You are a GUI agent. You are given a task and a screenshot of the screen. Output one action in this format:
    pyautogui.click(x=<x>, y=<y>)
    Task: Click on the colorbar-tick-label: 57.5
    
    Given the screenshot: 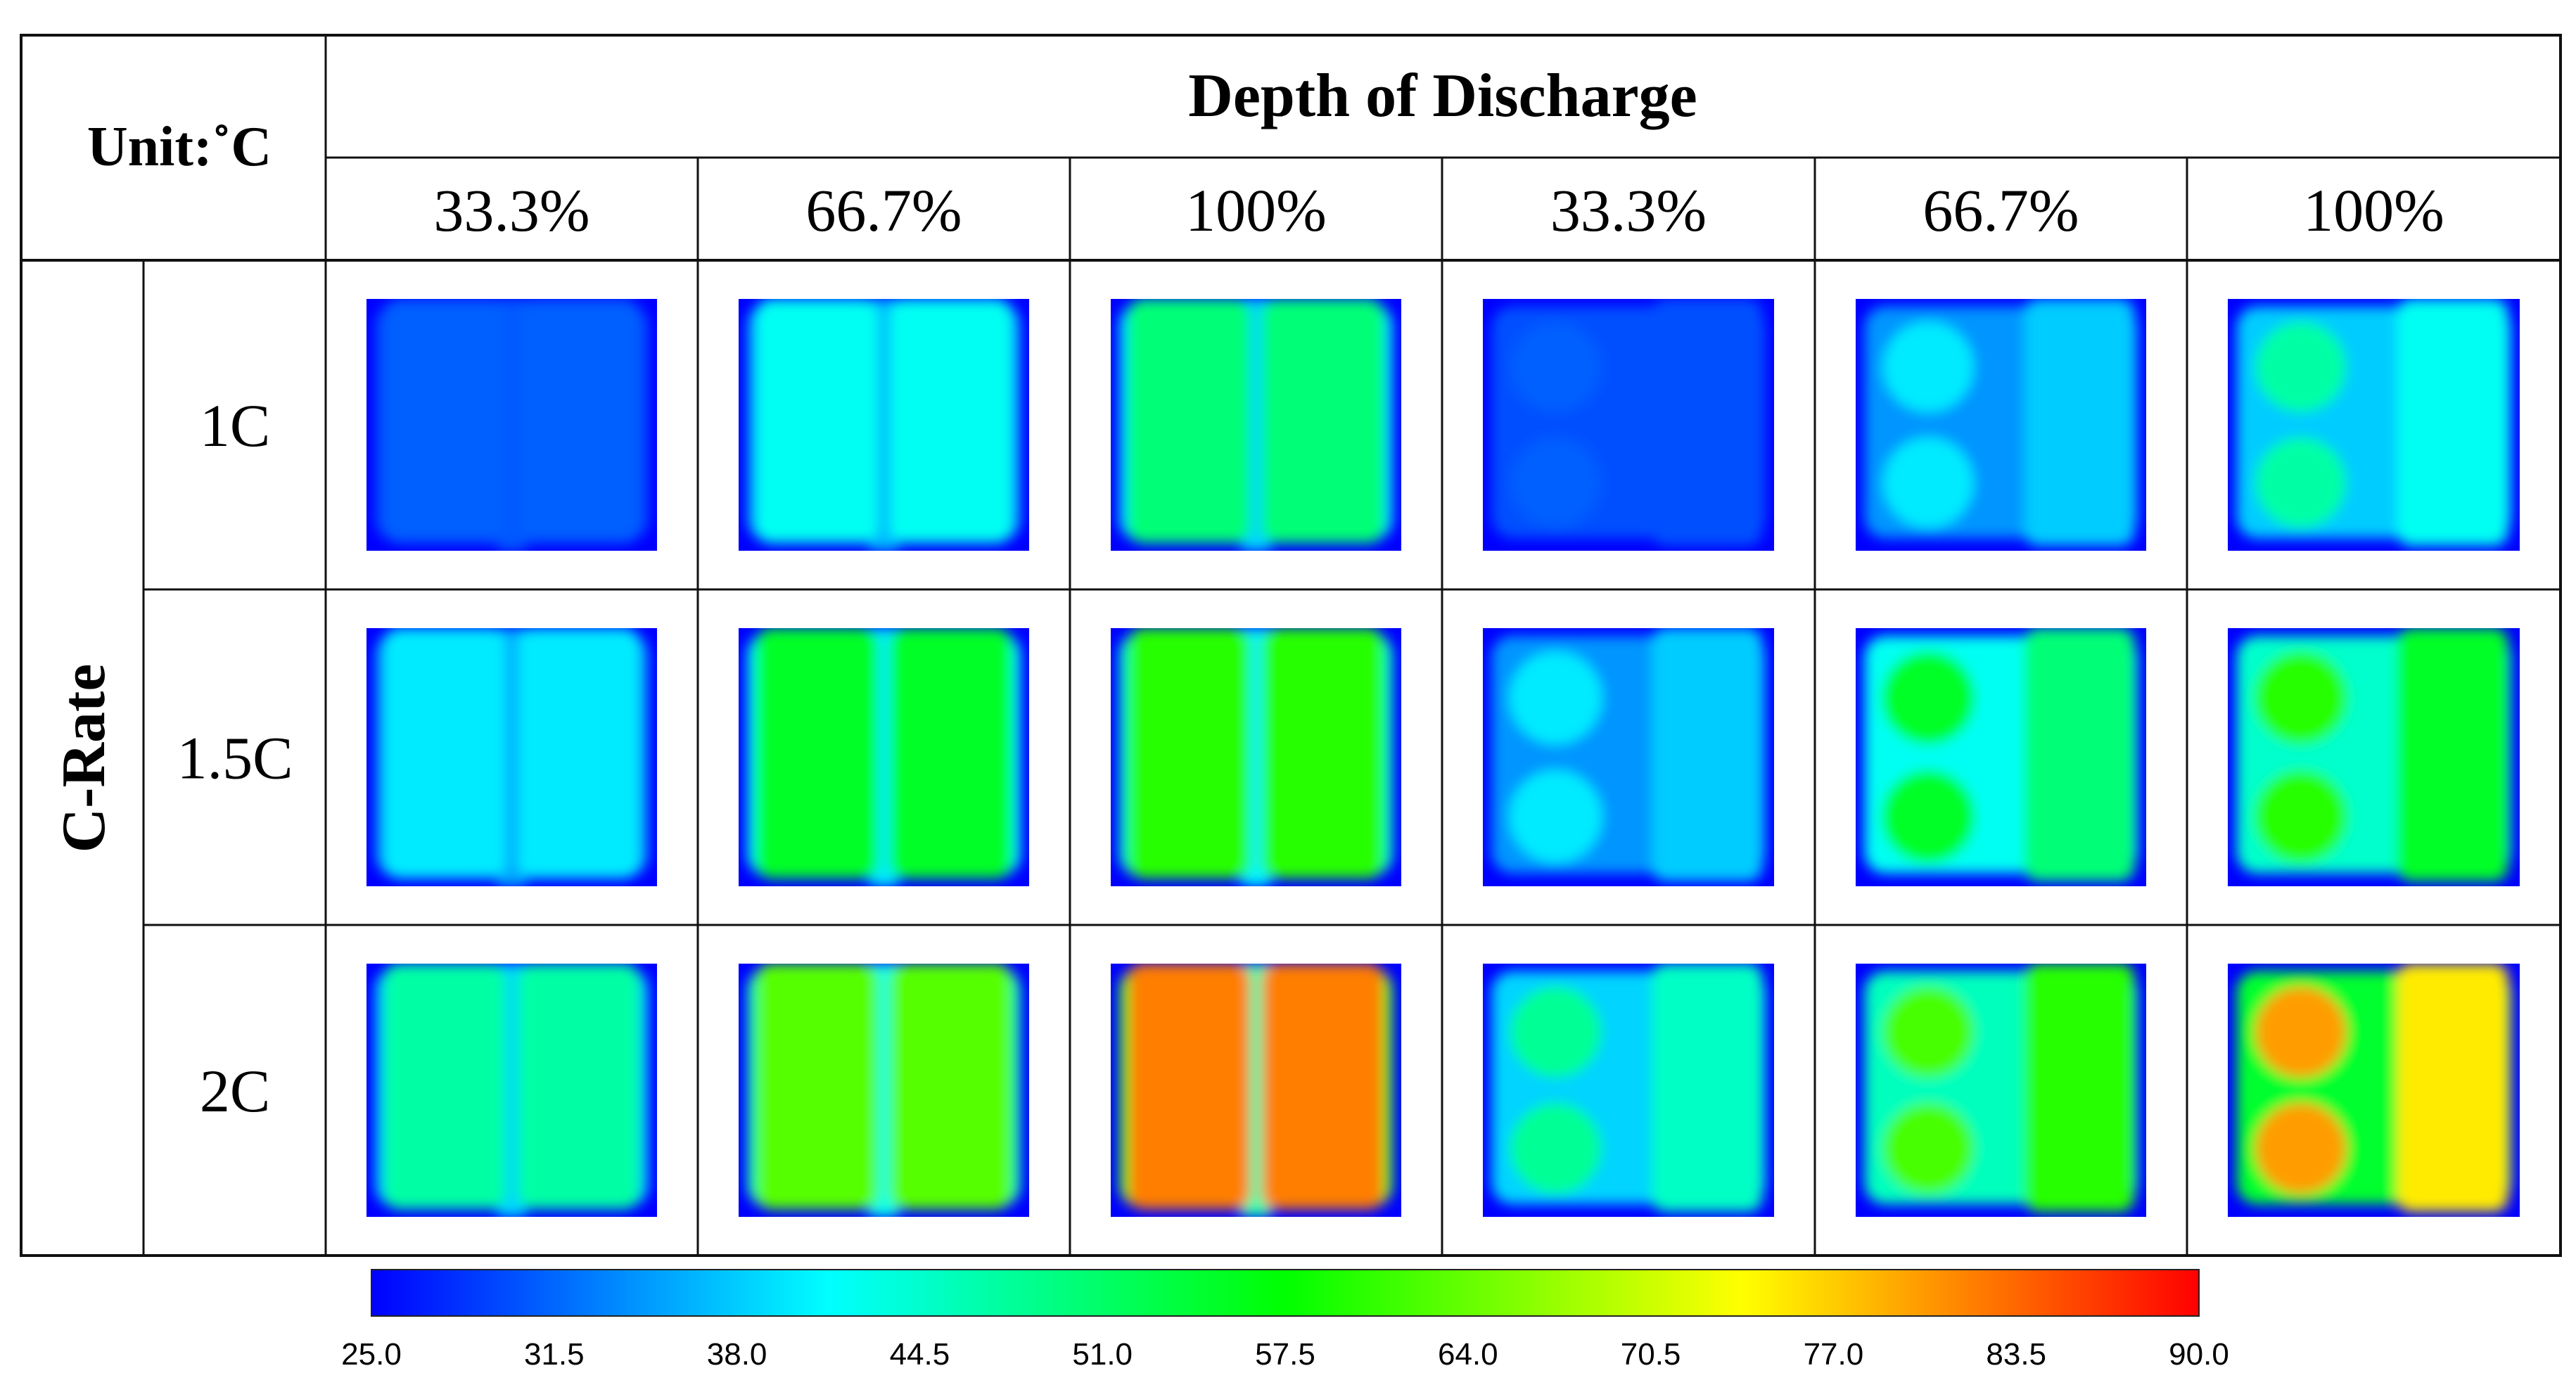 What is the action you would take?
    pyautogui.click(x=1285, y=1354)
    